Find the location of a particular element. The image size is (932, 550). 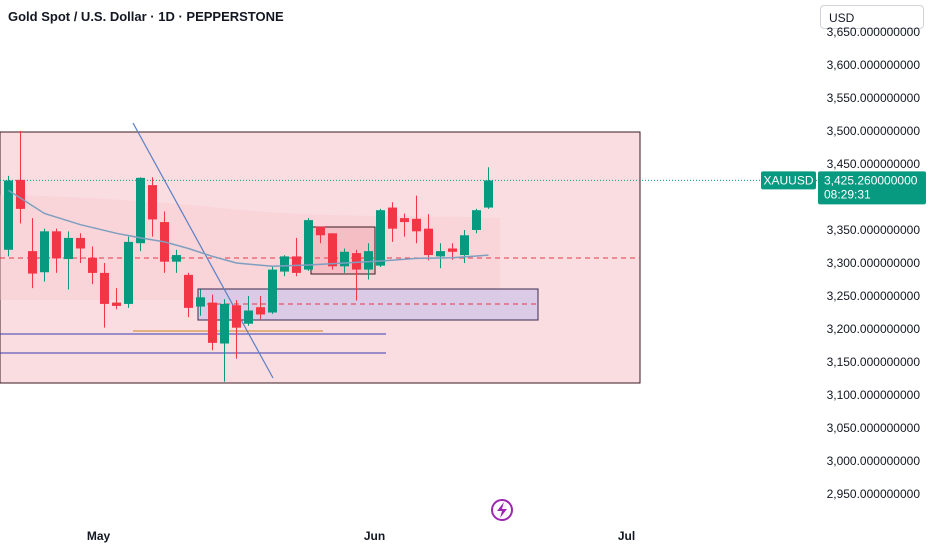

moving-average-line is located at coordinates (248, 228).